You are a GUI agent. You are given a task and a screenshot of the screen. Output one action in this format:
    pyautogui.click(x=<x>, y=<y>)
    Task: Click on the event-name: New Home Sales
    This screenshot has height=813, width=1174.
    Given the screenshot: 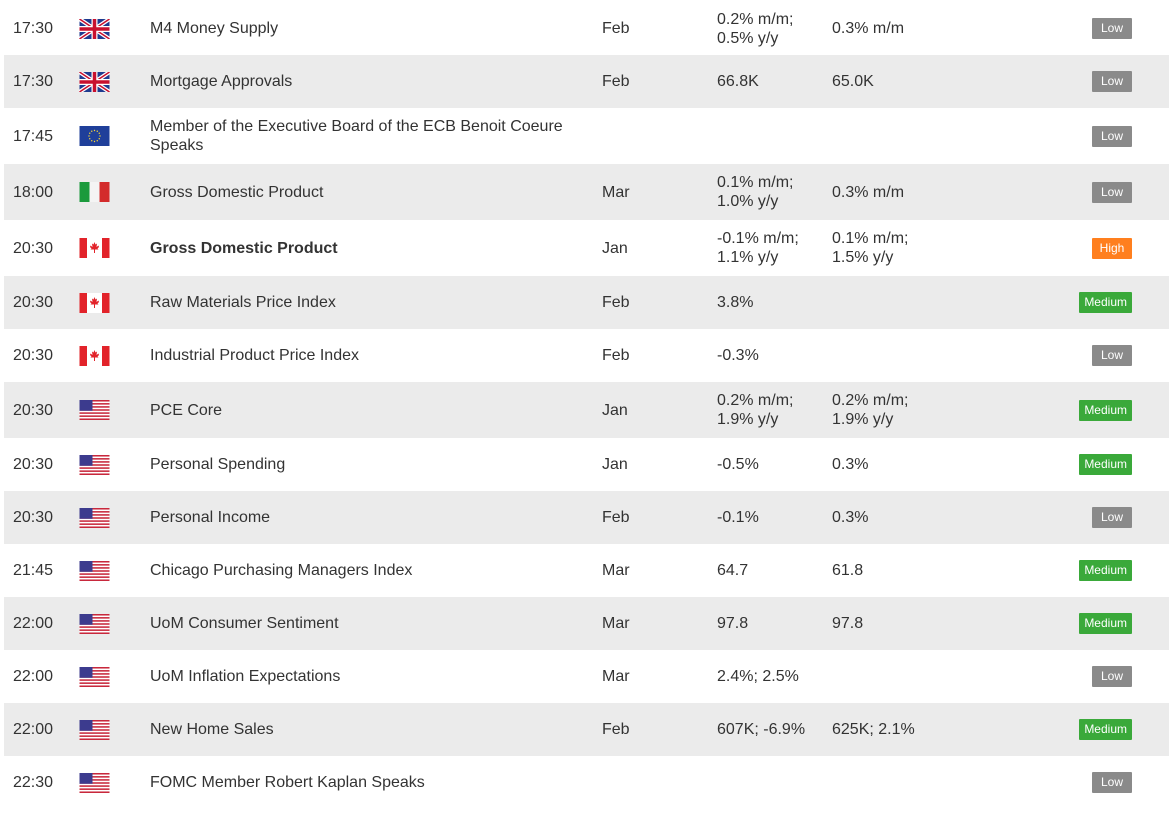 What is the action you would take?
    pyautogui.click(x=212, y=729)
    